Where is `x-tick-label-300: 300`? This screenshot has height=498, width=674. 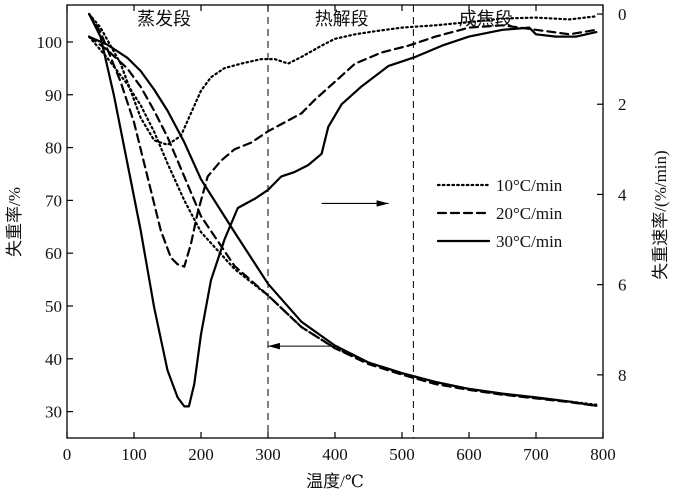
x-tick-label-300: 300 is located at coordinates (268, 454).